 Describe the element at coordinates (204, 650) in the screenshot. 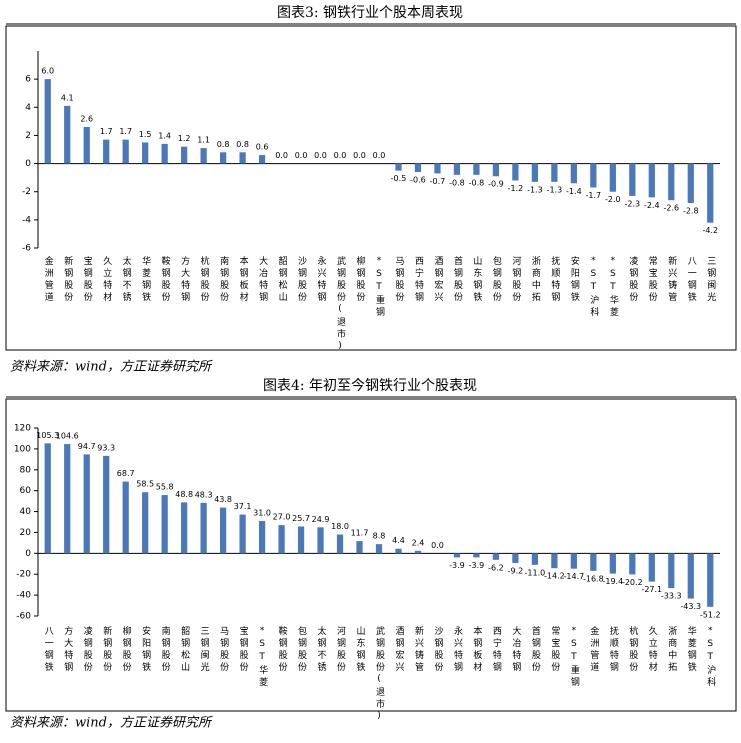

I see `x-tick-label: 三钢闽光` at that location.